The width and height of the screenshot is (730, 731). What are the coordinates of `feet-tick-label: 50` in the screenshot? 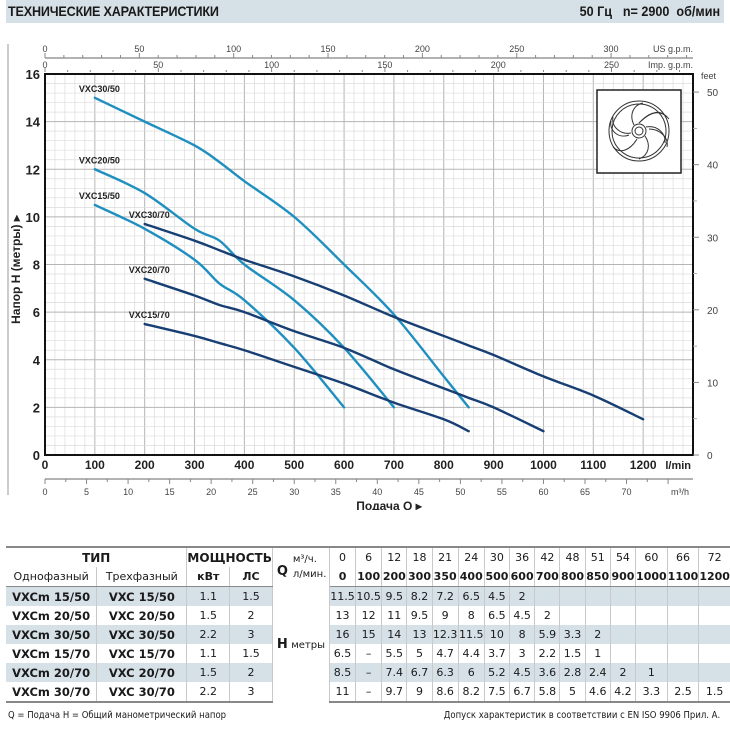 It's located at (713, 93).